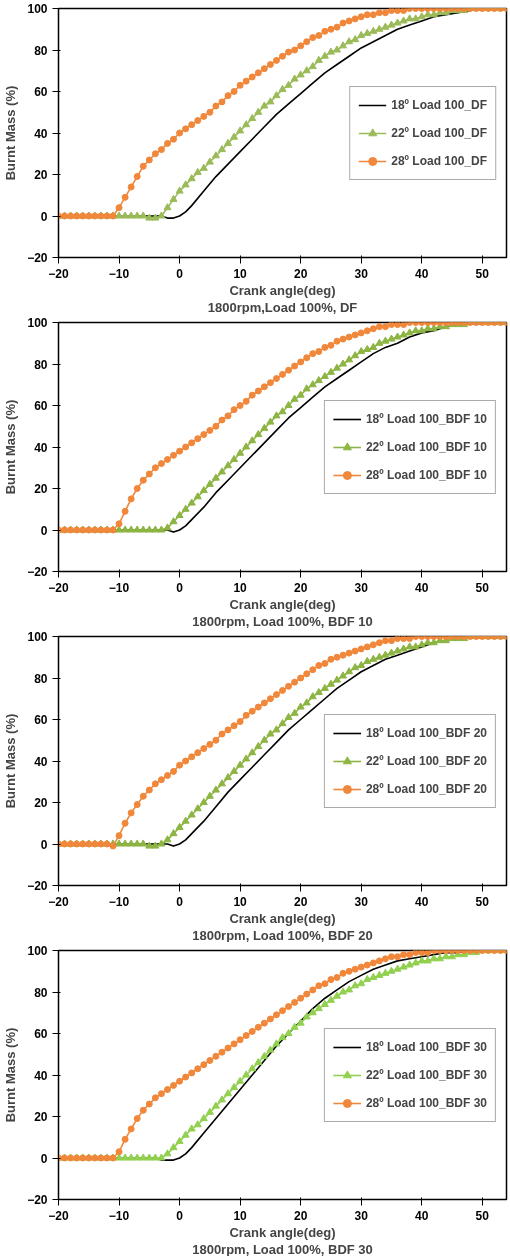 This screenshot has height=1257, width=510. Describe the element at coordinates (439, 160) in the screenshot. I see `legend-label: 28º Load 100_DF` at that location.